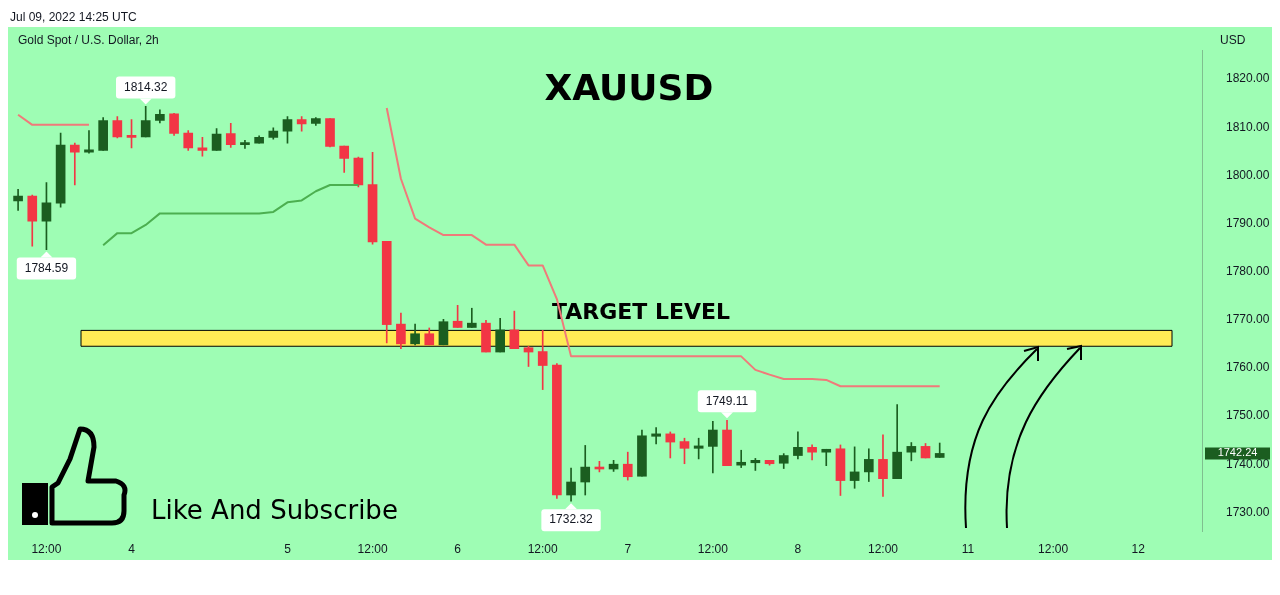  I want to click on y-tick-label: 1750.00, so click(1248, 415).